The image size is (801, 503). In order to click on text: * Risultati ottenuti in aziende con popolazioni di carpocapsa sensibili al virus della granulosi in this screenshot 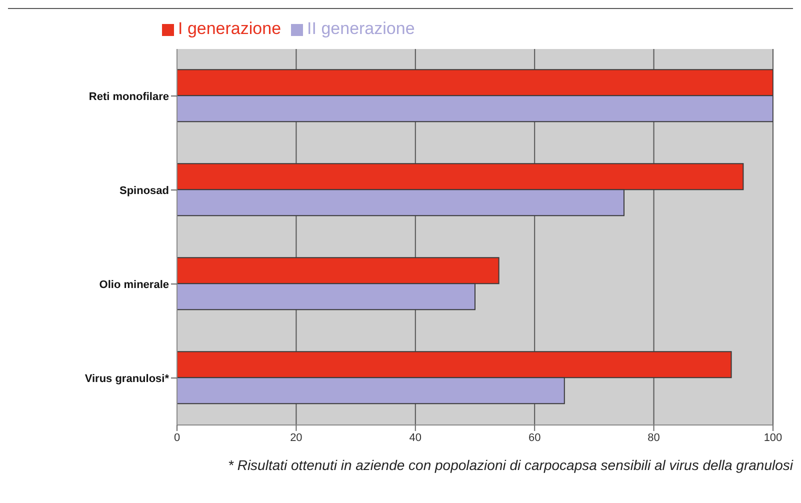, I will do `click(510, 465)`.